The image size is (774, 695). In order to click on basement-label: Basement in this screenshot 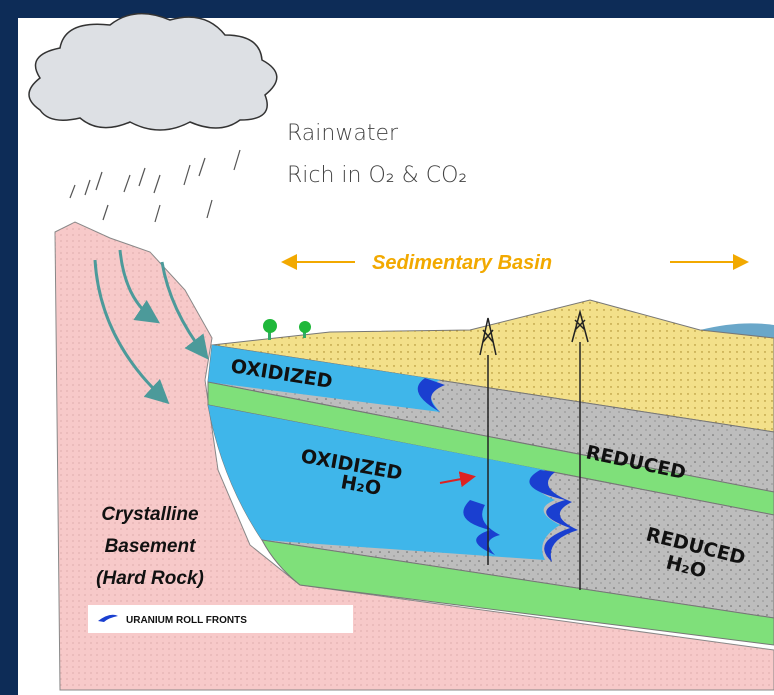, I will do `click(150, 546)`.